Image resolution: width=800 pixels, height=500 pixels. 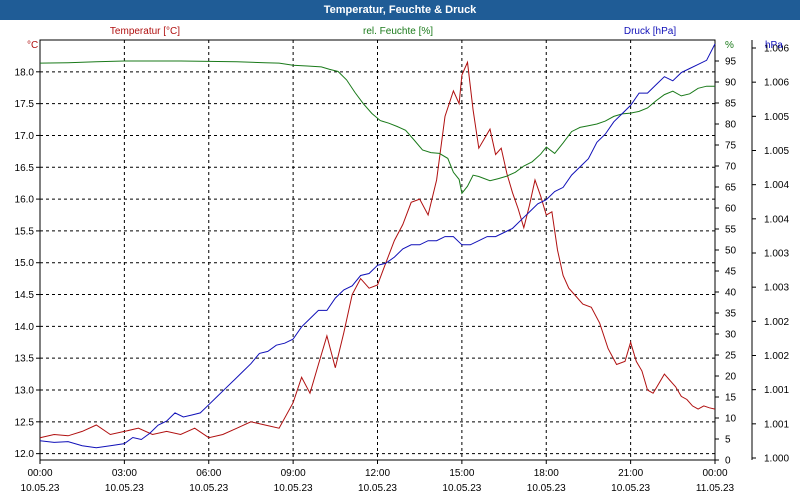 I want to click on x-tick-time: 12:00, so click(x=377, y=473).